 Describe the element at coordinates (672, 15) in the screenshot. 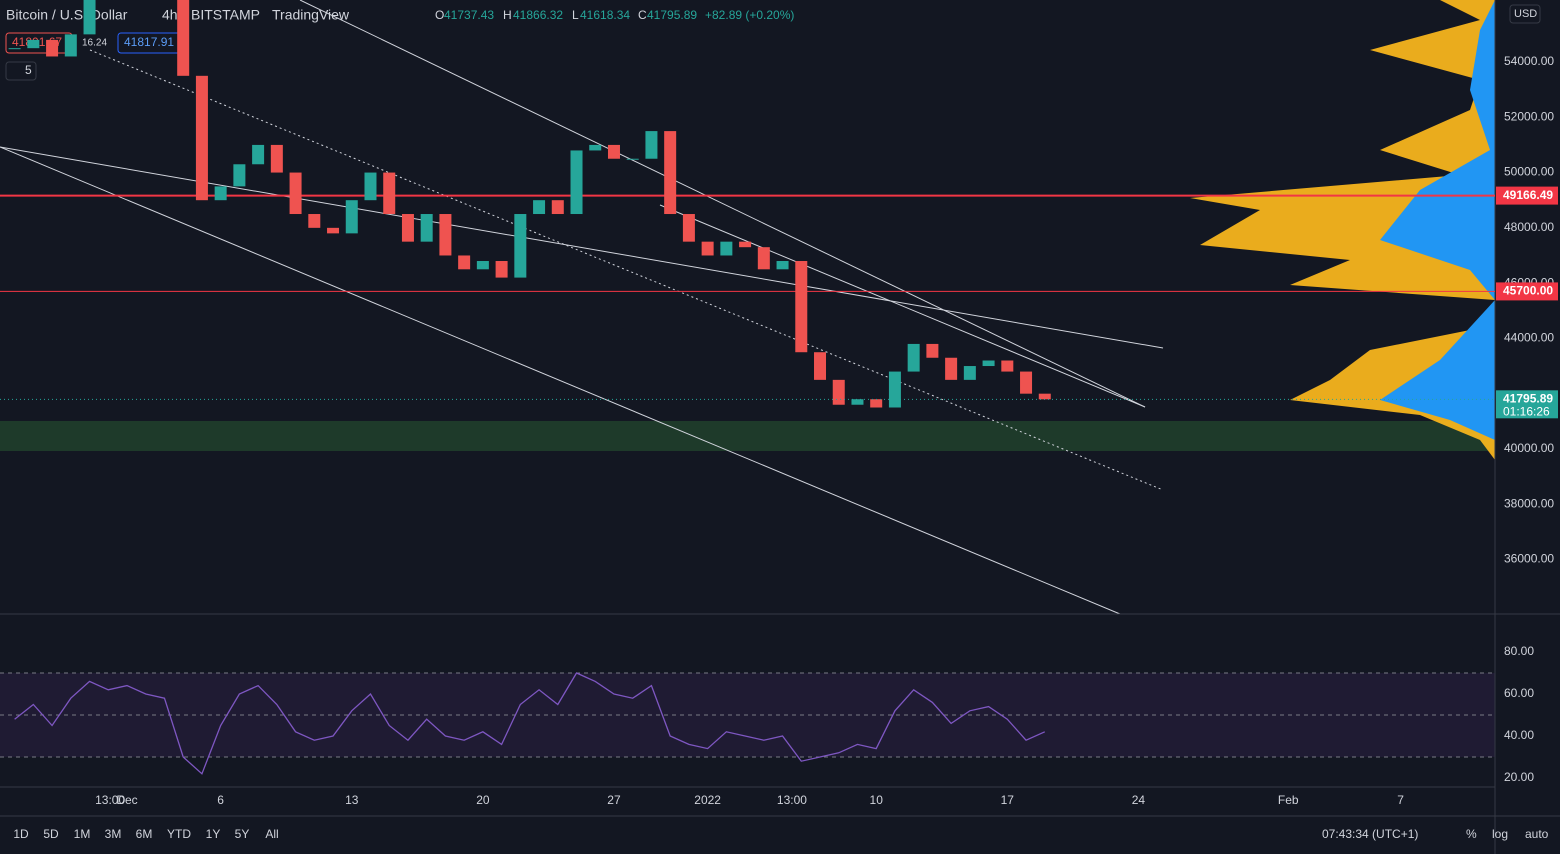

I see `close: 41795.89` at that location.